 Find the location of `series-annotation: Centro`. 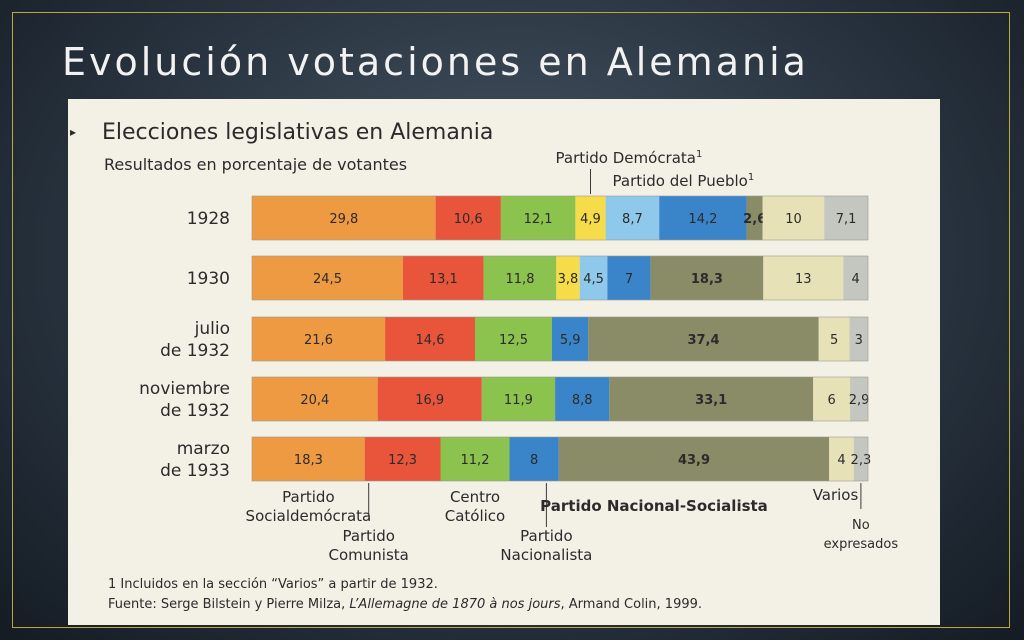

series-annotation: Centro is located at coordinates (475, 497).